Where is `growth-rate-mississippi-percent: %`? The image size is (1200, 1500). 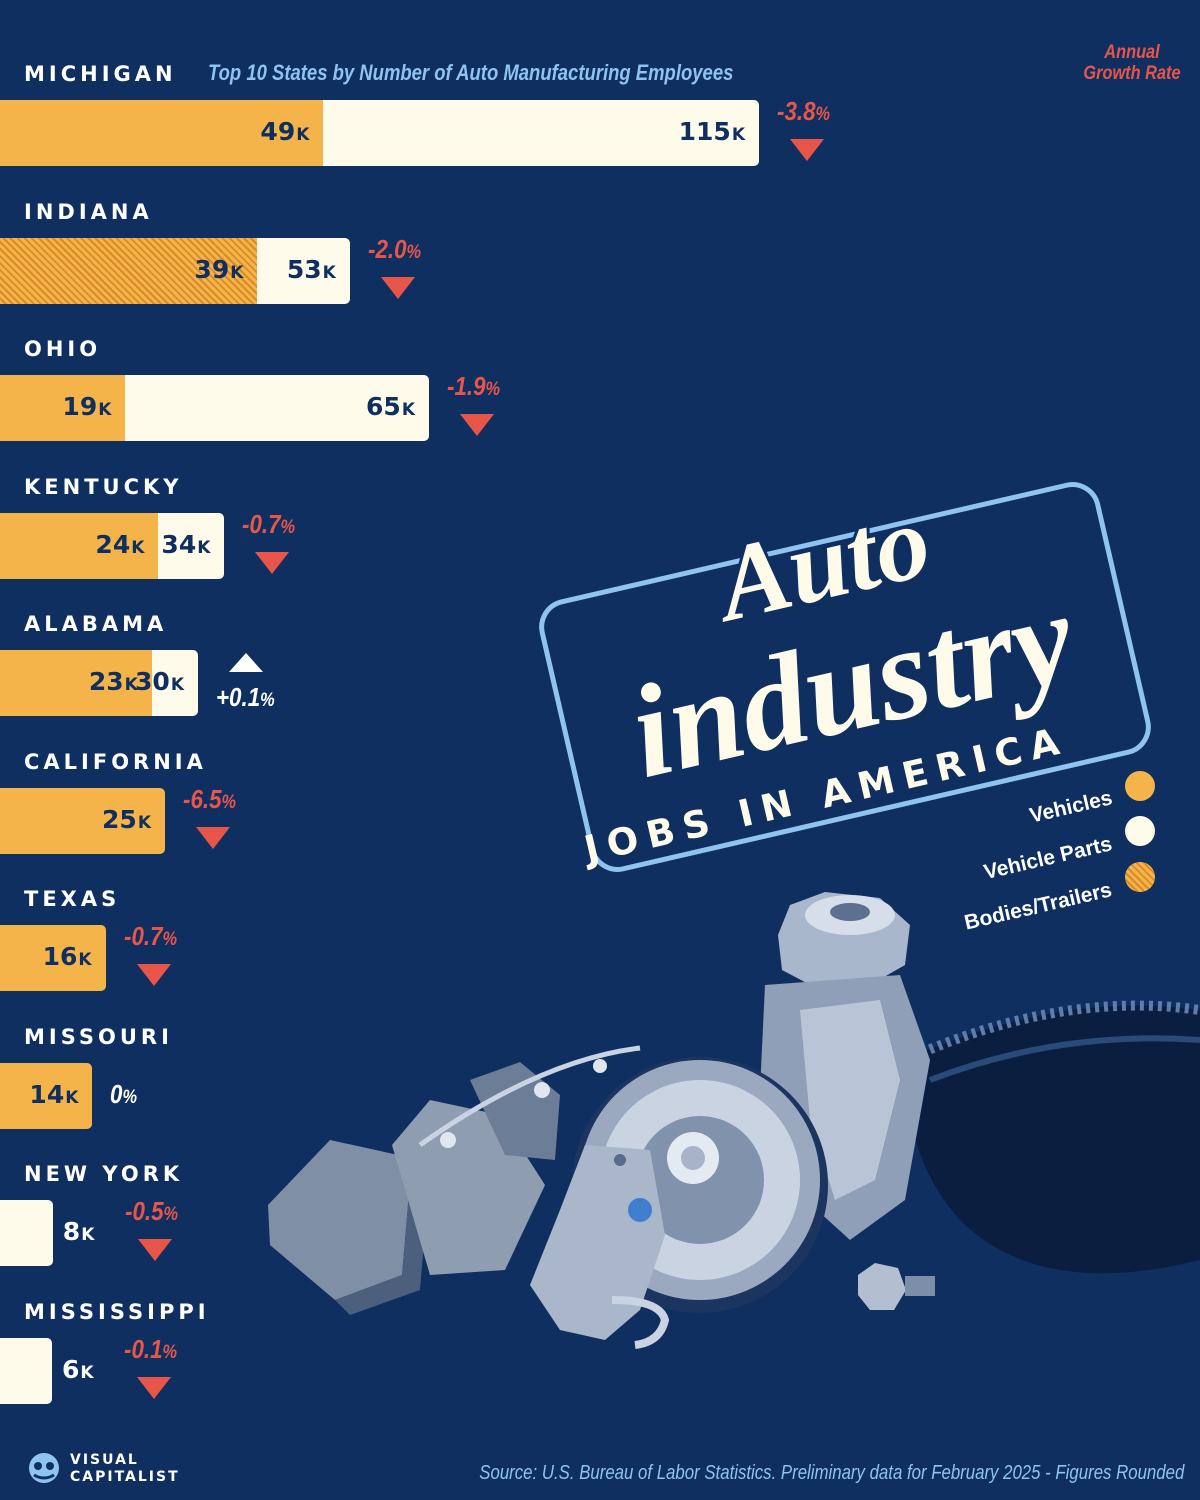 growth-rate-mississippi-percent: % is located at coordinates (170, 1352).